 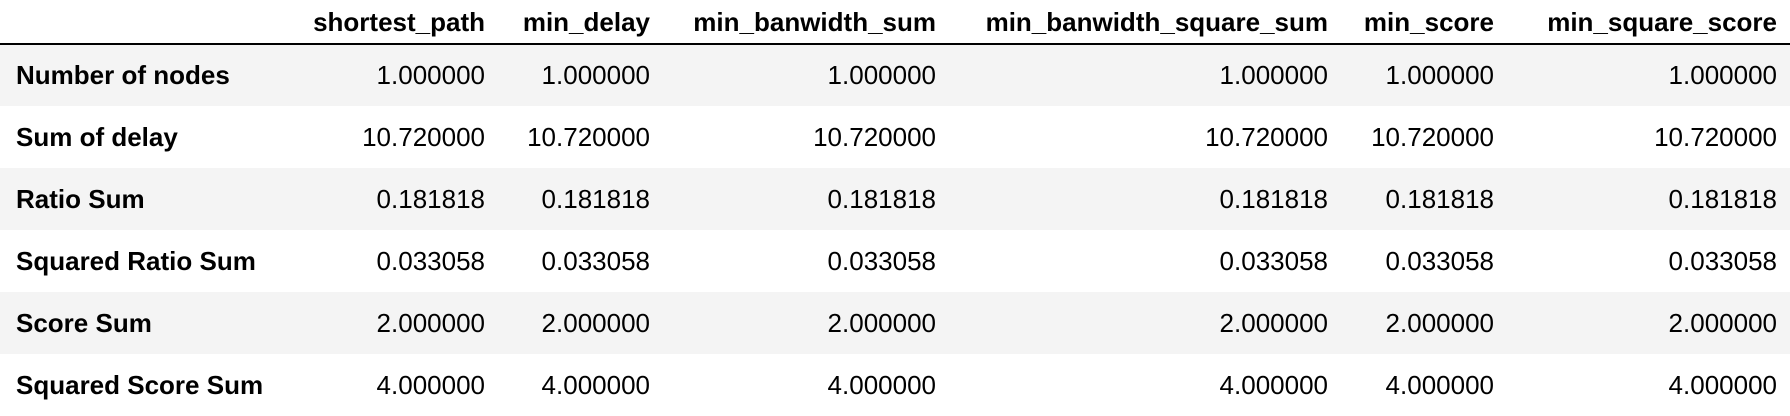 What do you see at coordinates (1145, 22) in the screenshot?
I see `column-header: min_banwidth_square_sum` at bounding box center [1145, 22].